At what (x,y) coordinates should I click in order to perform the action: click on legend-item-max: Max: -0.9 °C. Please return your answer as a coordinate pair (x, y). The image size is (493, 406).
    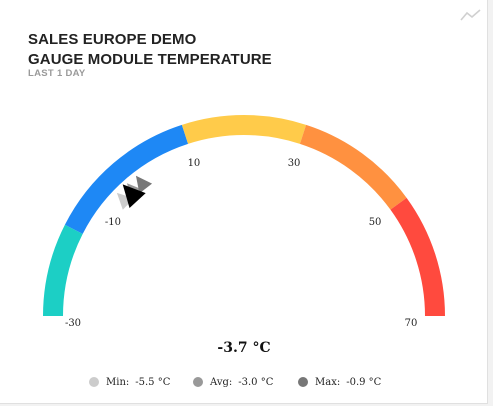
    Looking at the image, I should click on (339, 382).